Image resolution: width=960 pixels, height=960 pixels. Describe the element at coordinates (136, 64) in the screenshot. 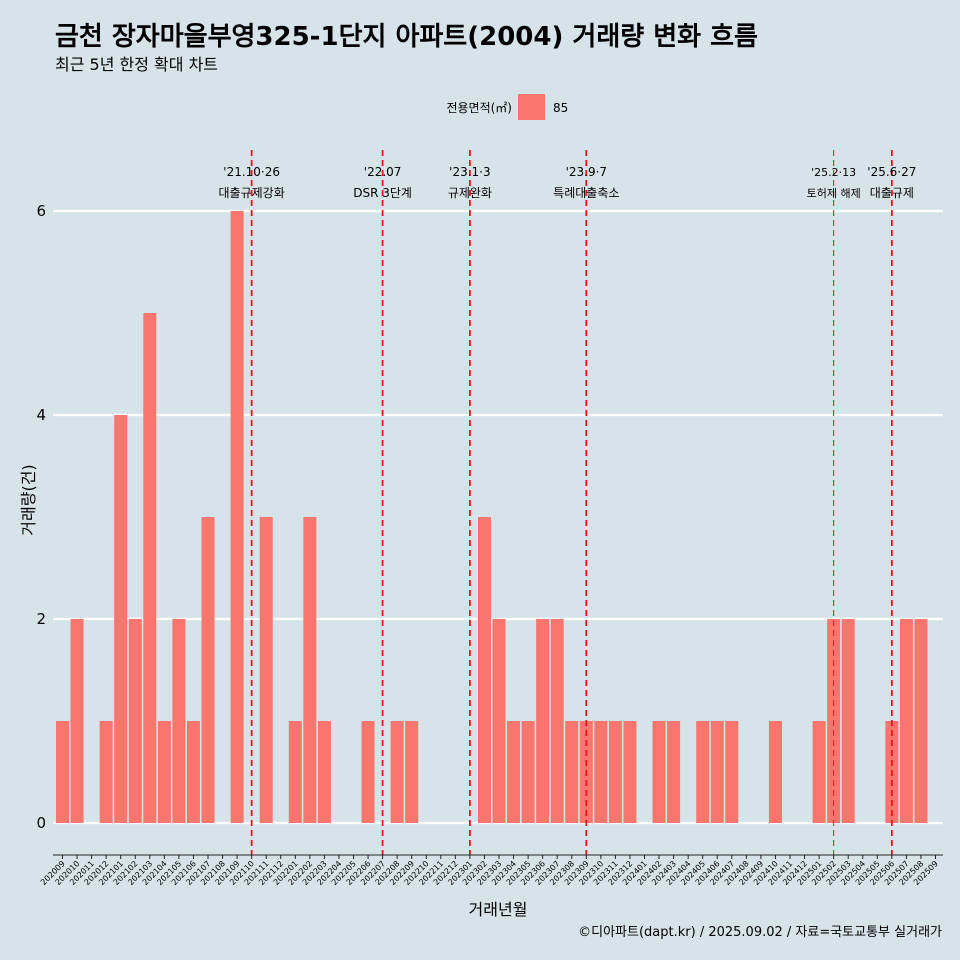

I see `chart-subtitle: 최근 5년 한정 확대 차트` at that location.